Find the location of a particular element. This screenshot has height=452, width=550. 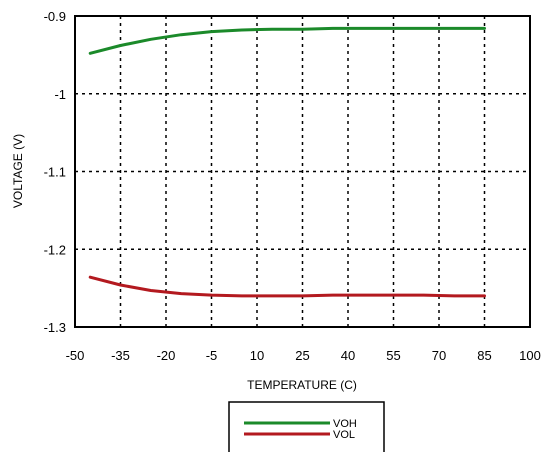

x-tick-label: 40 is located at coordinates (348, 355).